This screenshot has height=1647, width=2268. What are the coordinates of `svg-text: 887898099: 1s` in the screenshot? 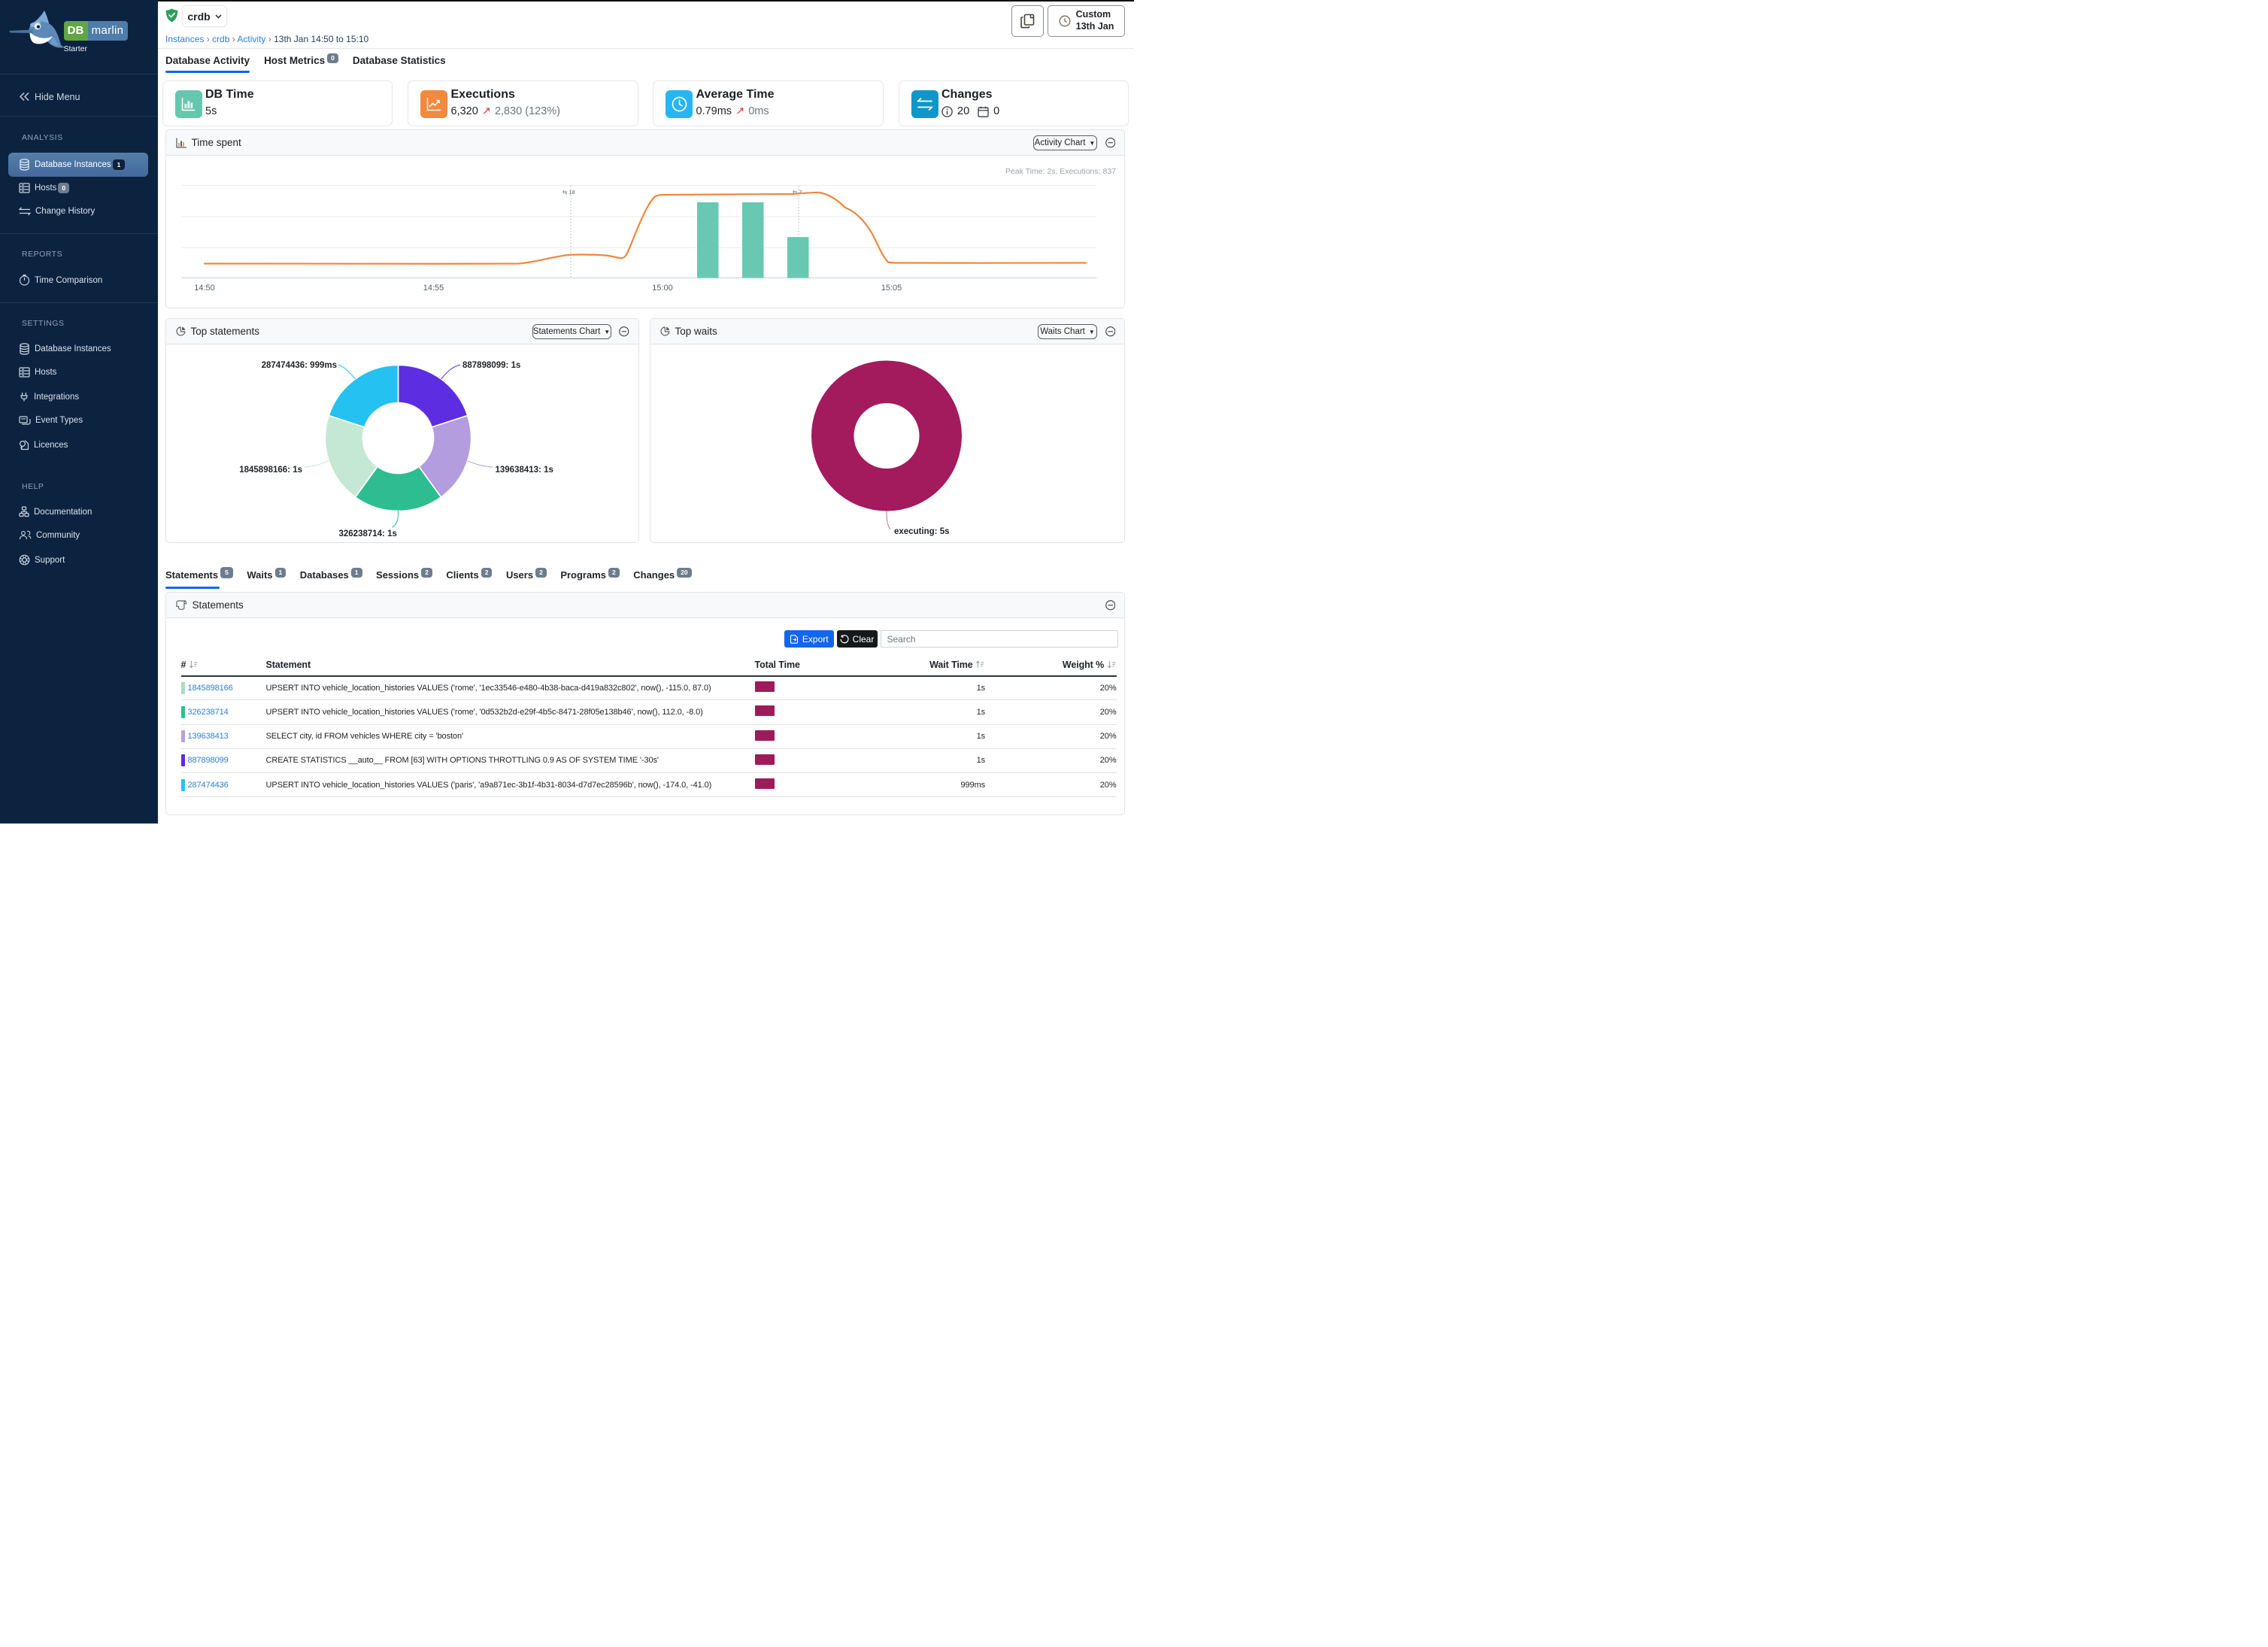 It's located at (491, 365).